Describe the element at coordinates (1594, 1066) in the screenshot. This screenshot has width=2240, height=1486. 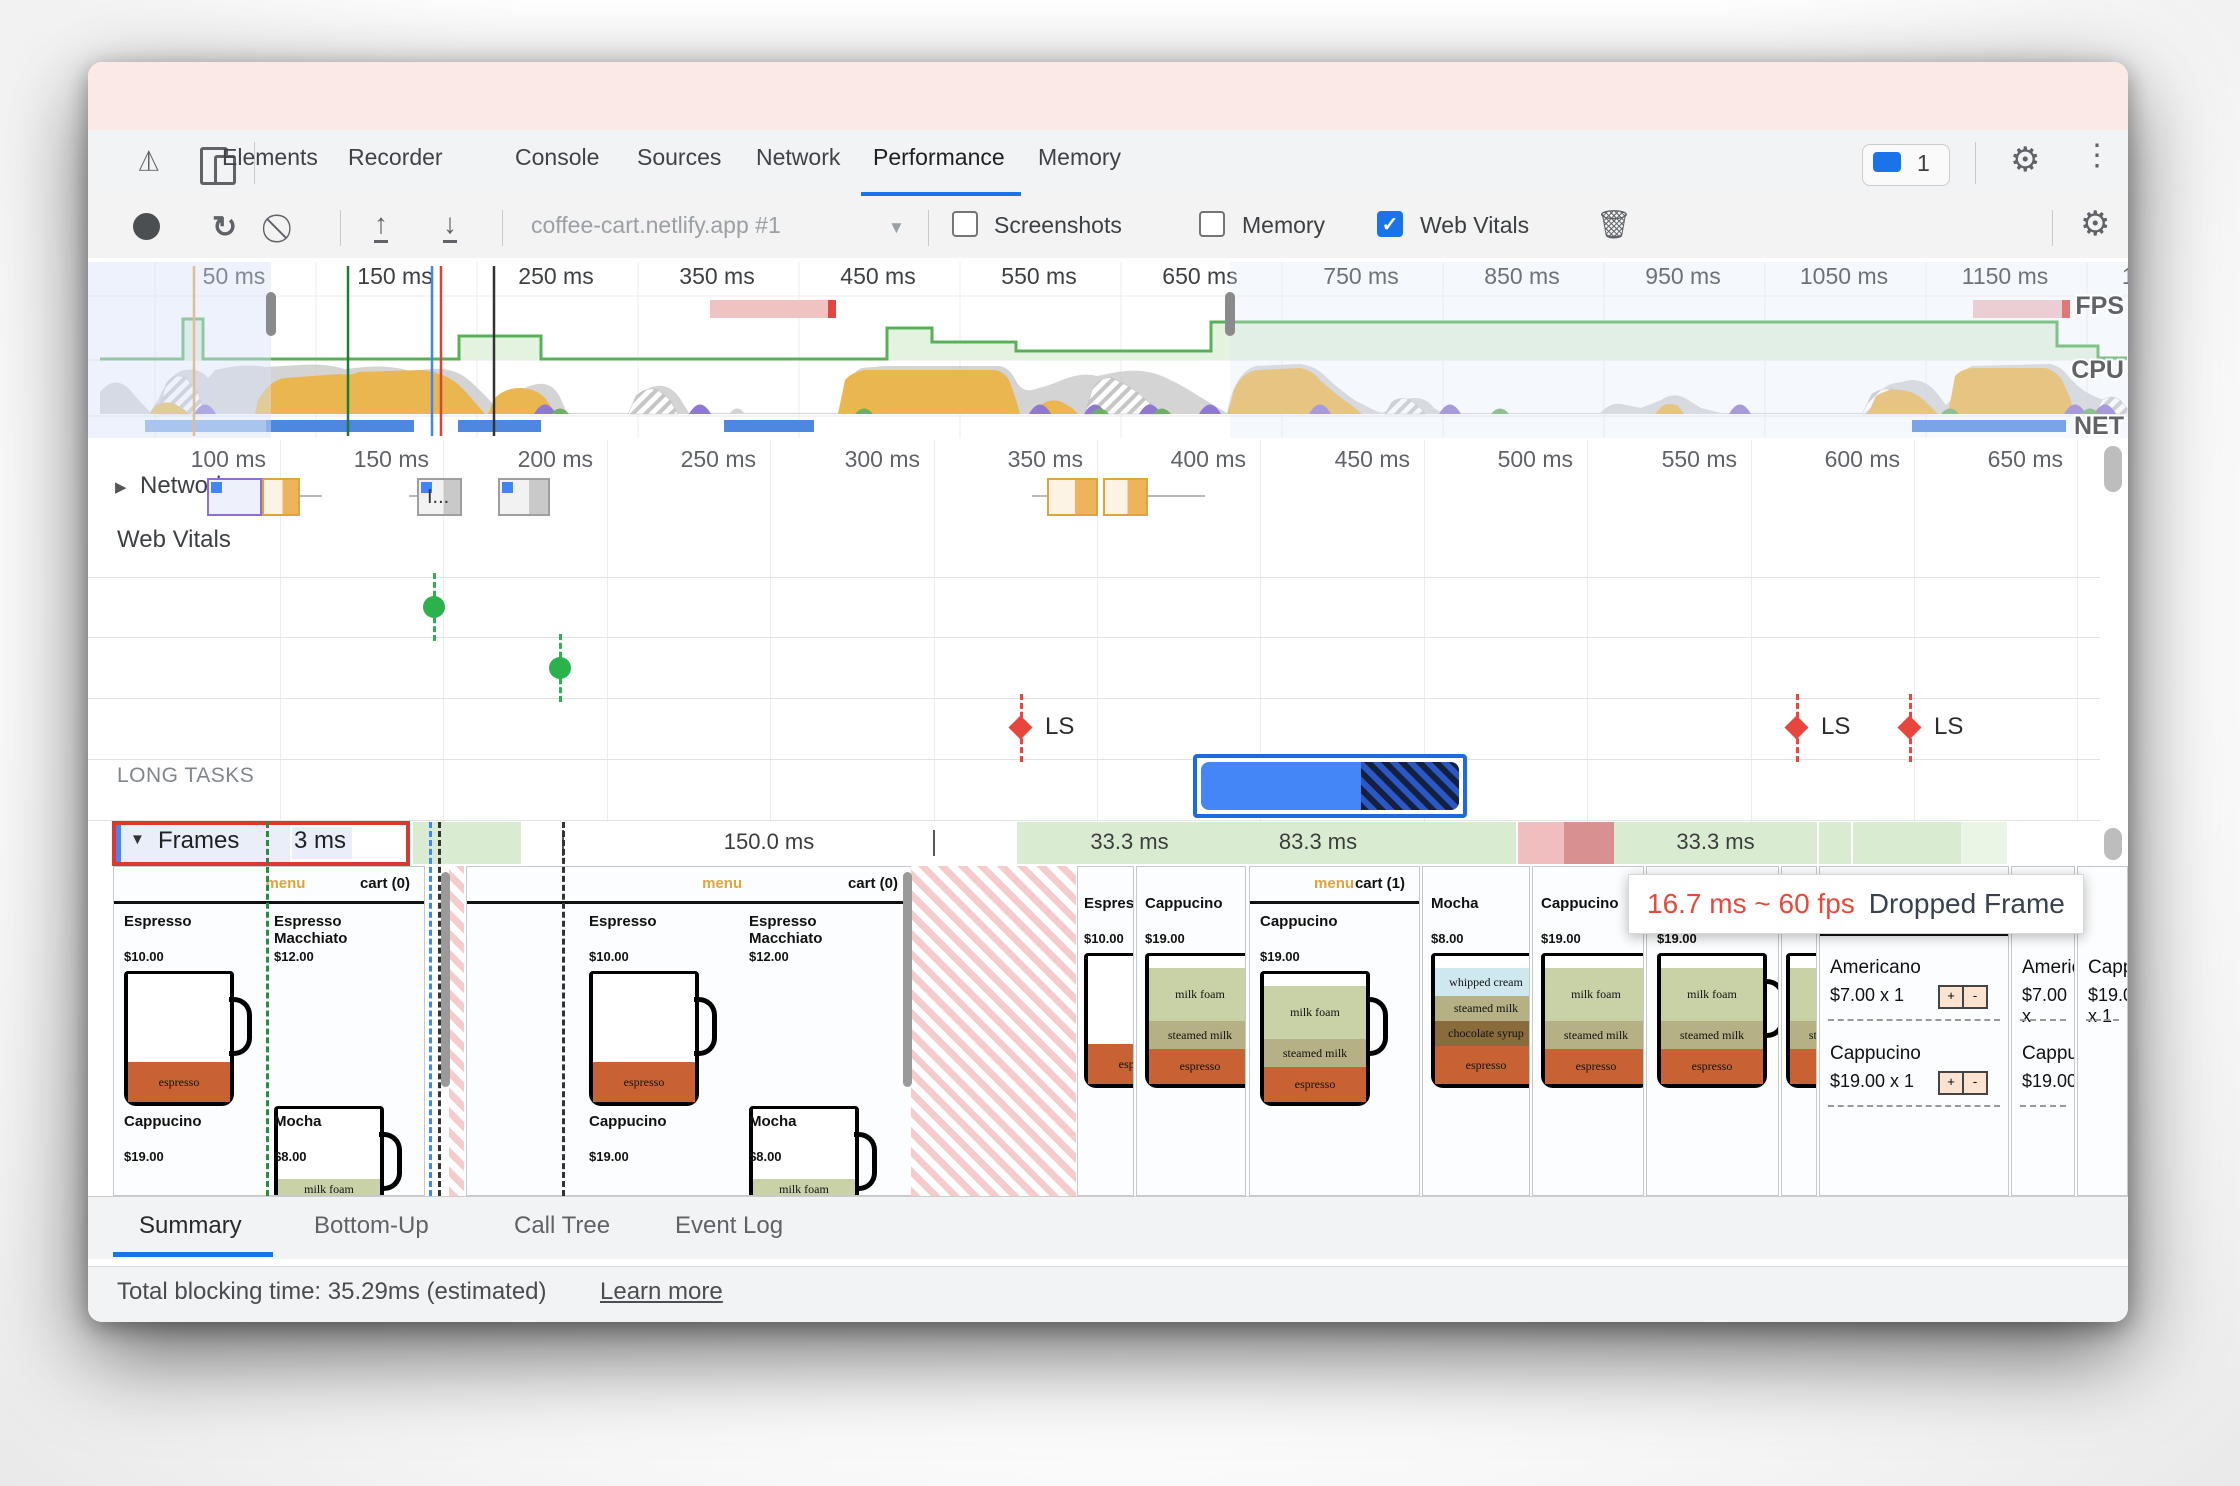
I see `cup-layer-espresso: espresso` at that location.